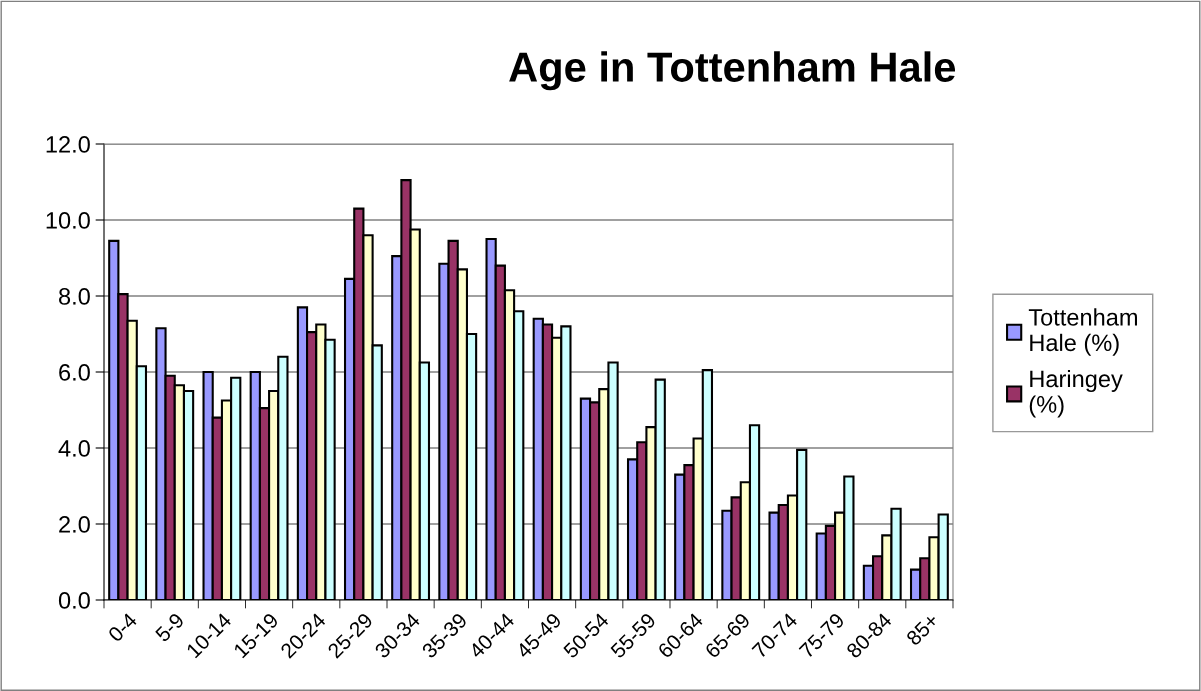 The image size is (1201, 691). Describe the element at coordinates (68, 144) in the screenshot. I see `y-tick-label: 12.0` at that location.